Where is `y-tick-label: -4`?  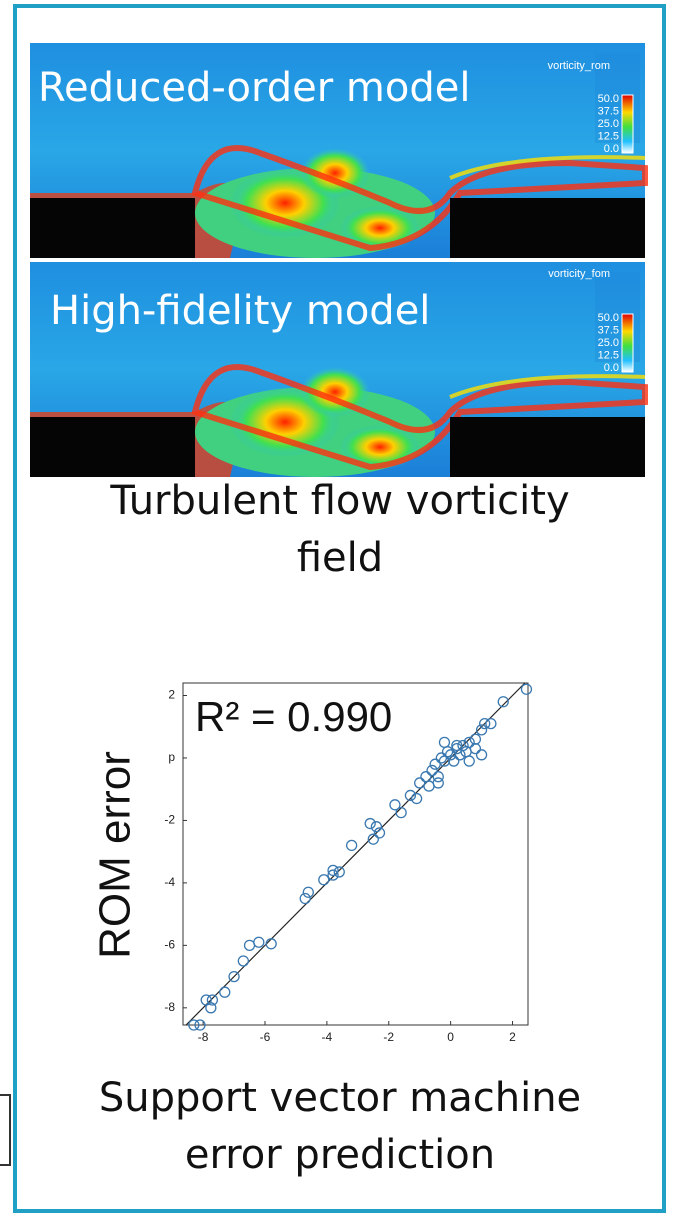
y-tick-label: -4 is located at coordinates (169, 882).